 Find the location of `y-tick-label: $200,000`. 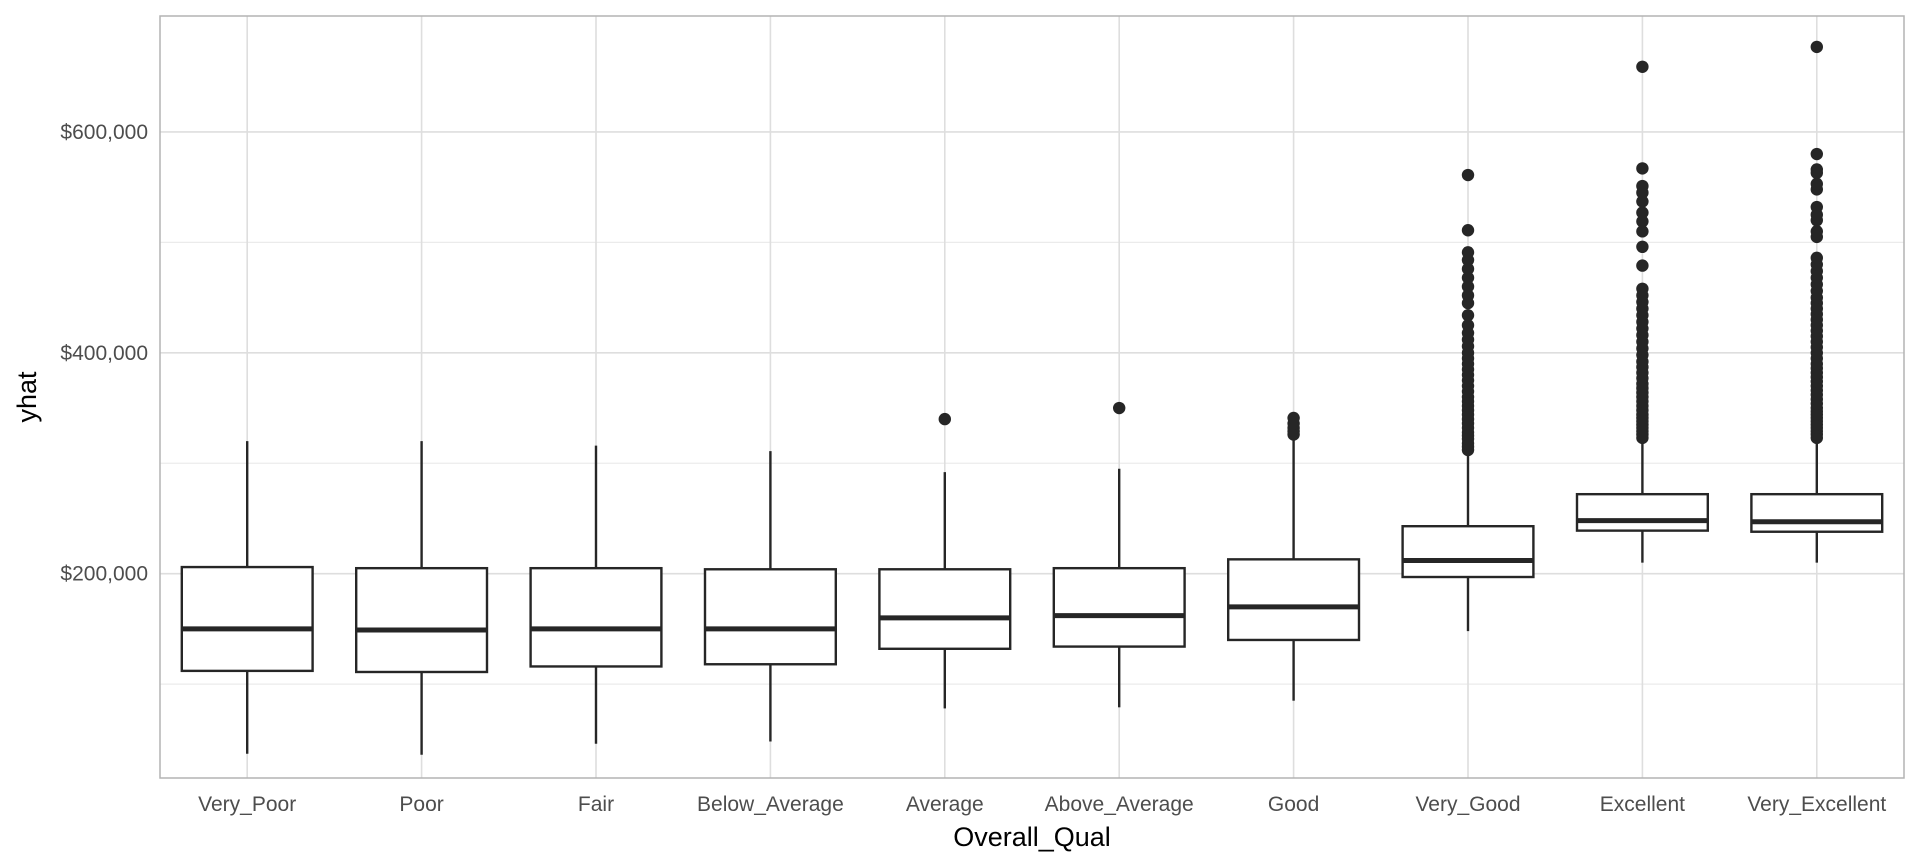

y-tick-label: $200,000 is located at coordinates (104, 574).